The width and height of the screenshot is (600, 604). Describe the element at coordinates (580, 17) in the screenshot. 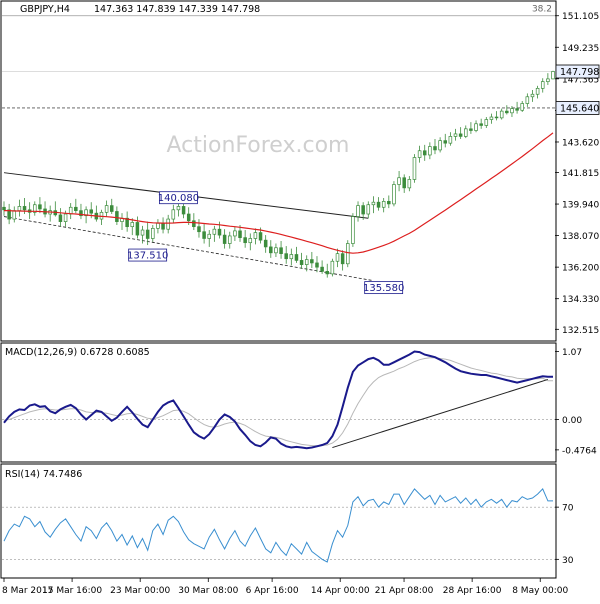

I see `price-tick-label: 151.105` at that location.